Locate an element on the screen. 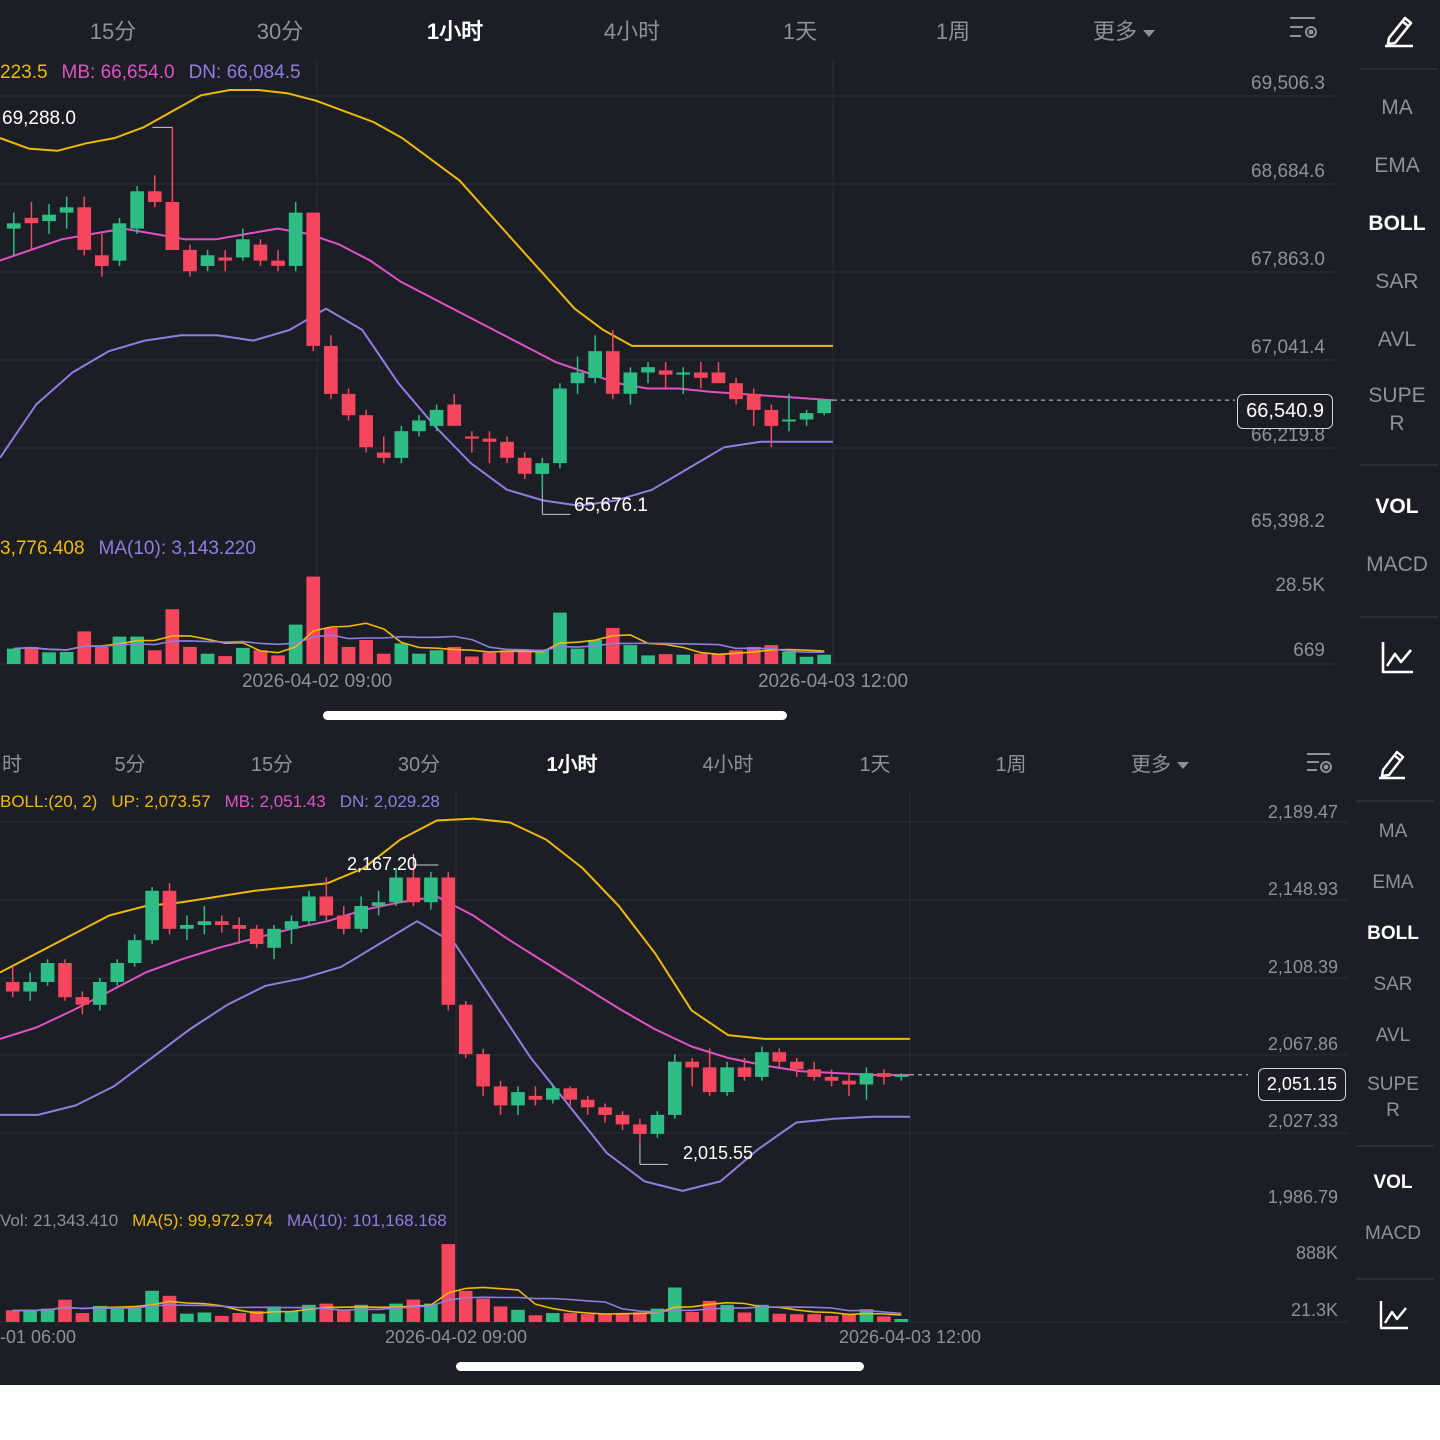 The width and height of the screenshot is (1440, 1440). current-price-label: 66,540.9 is located at coordinates (1285, 411).